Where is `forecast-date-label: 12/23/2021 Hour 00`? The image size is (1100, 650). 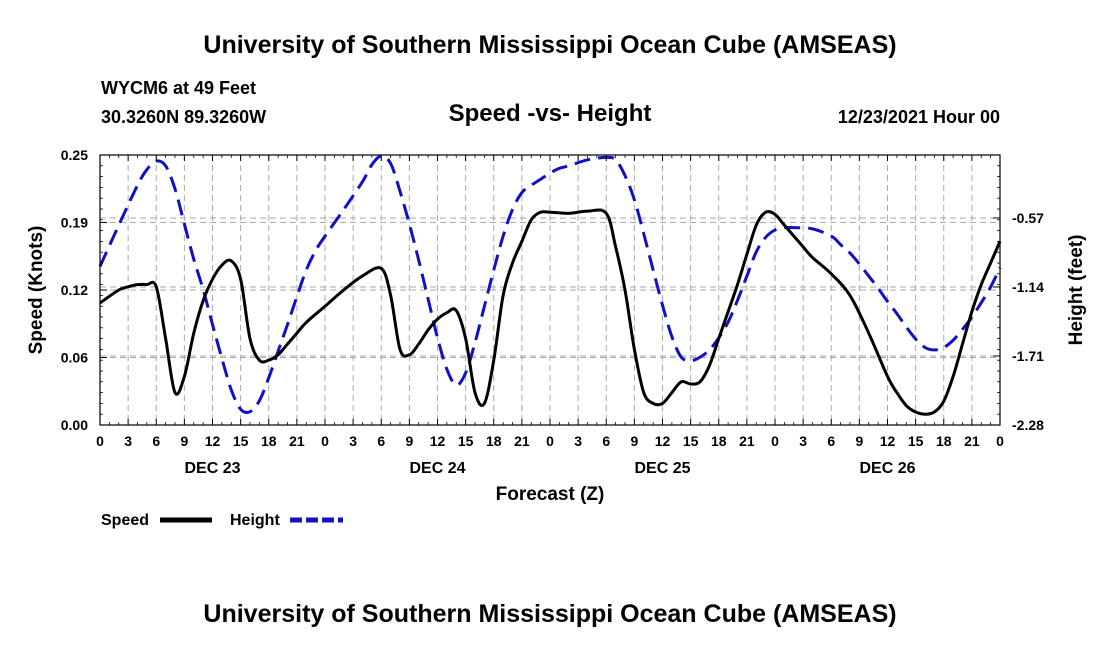 forecast-date-label: 12/23/2021 Hour 00 is located at coordinates (918, 117).